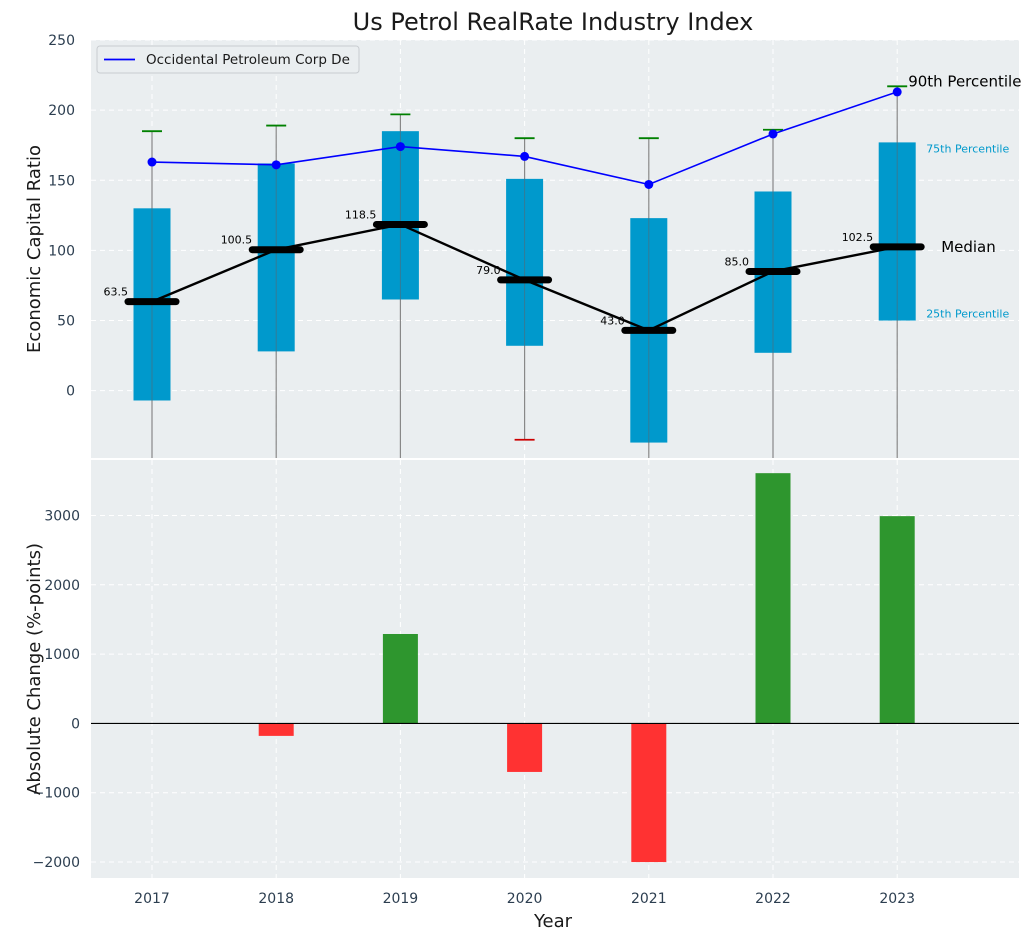 The height and width of the screenshot is (944, 1030). Describe the element at coordinates (967, 148) in the screenshot. I see `p75-annotation: 75th Percentile` at that location.